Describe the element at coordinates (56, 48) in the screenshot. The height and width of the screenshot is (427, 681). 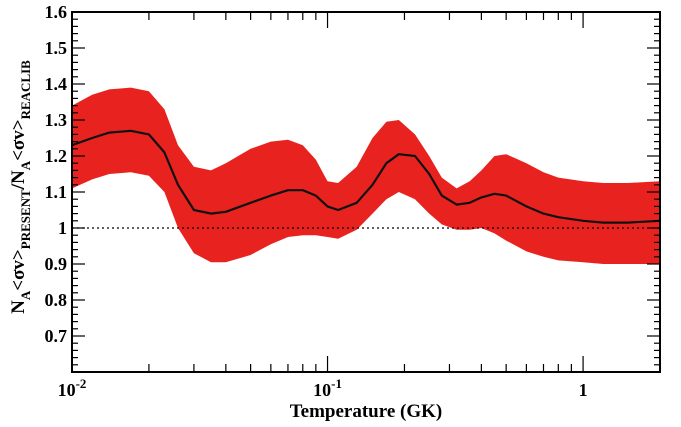
I see `y-tick-label: 1.5` at that location.